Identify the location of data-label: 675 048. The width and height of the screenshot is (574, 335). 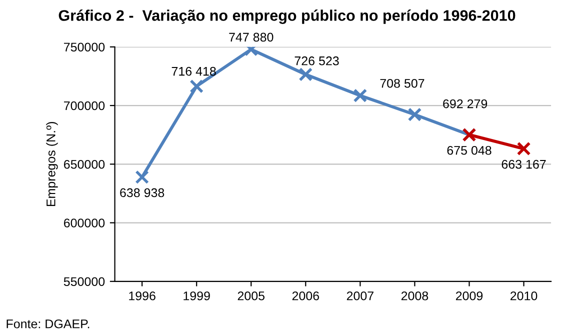
(469, 150).